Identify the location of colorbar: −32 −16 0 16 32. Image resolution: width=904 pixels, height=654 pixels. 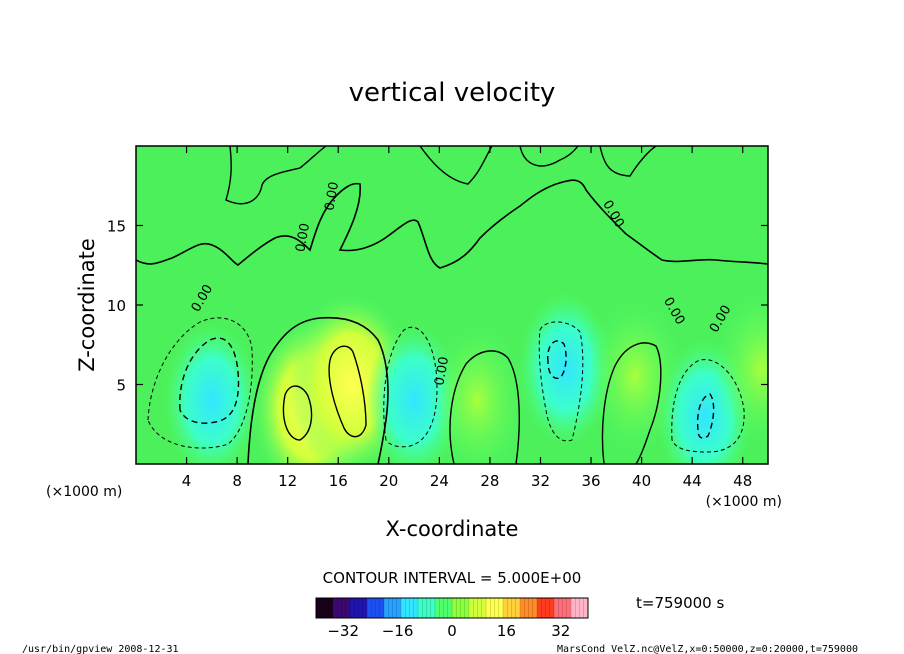
(452, 618).